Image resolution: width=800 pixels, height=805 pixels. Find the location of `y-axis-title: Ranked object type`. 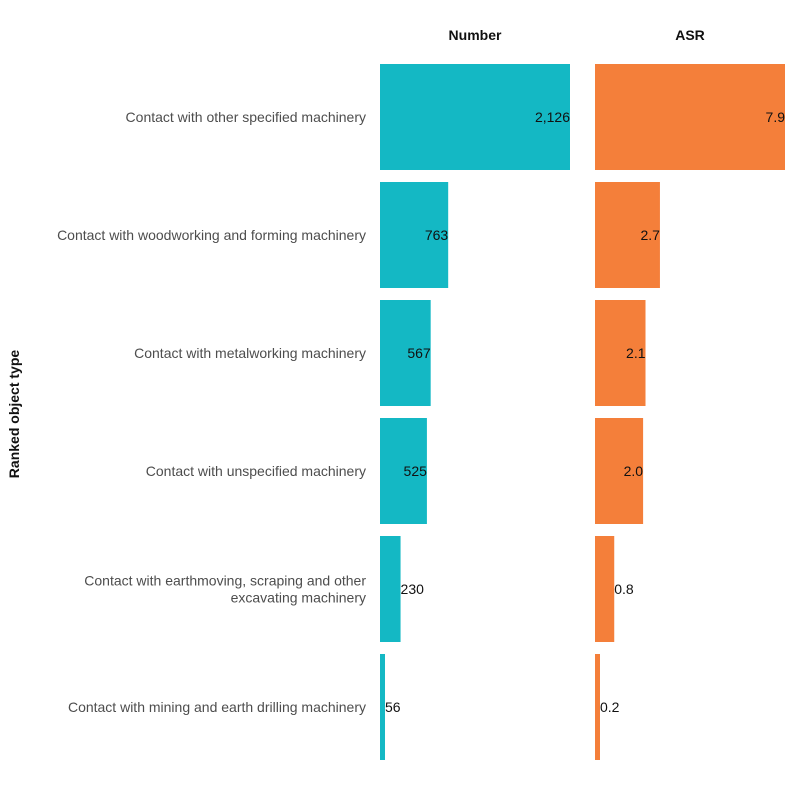

y-axis-title: Ranked object type is located at coordinates (14, 414).